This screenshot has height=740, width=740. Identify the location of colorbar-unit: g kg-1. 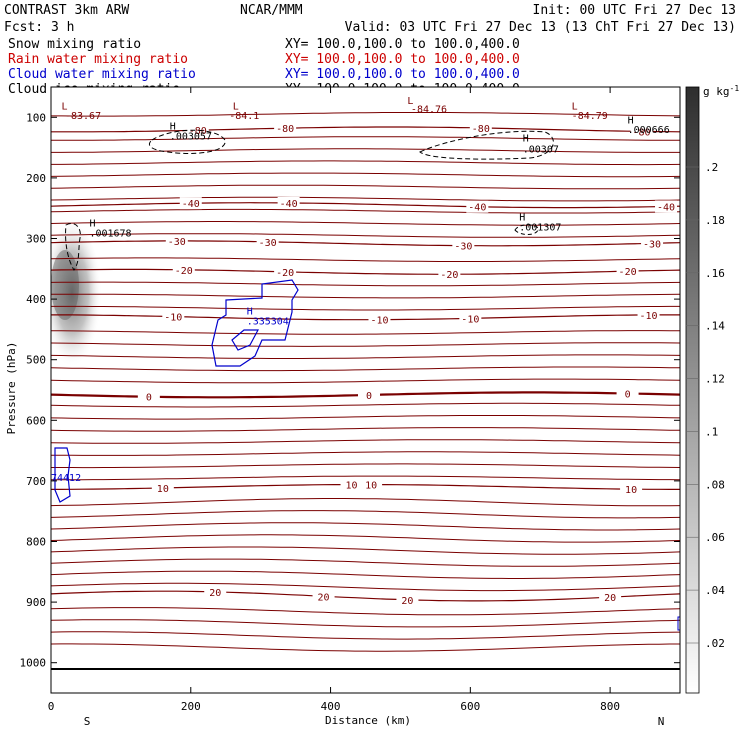
(721, 91).